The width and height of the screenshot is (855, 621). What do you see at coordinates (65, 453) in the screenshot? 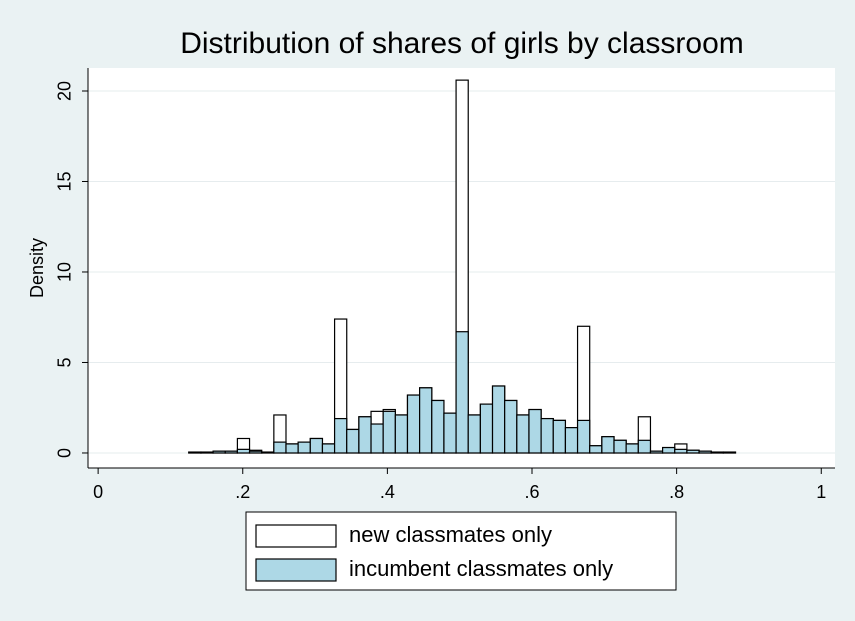
I see `y-tick-label: 0` at bounding box center [65, 453].